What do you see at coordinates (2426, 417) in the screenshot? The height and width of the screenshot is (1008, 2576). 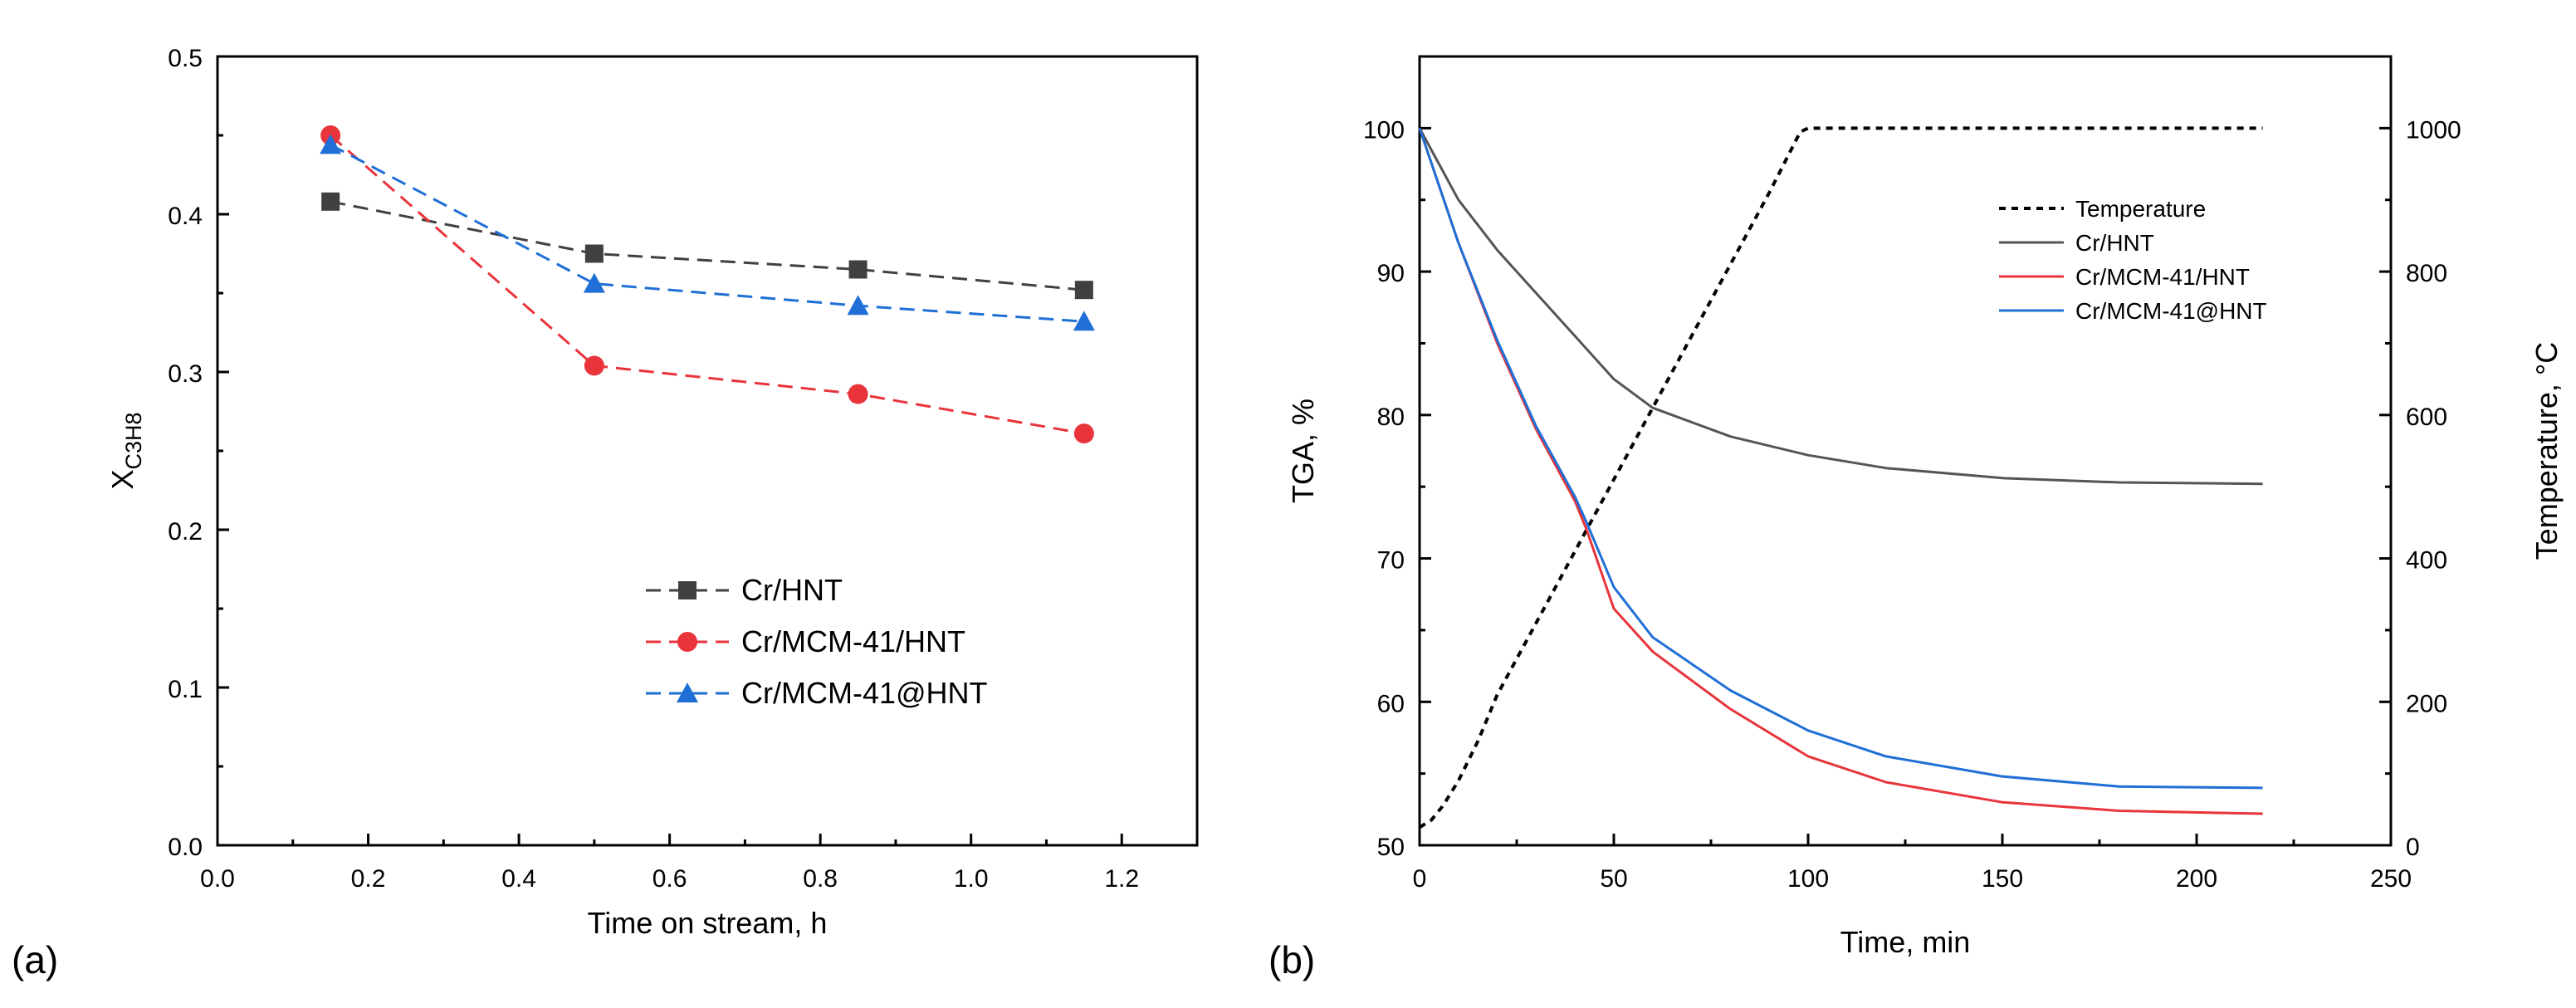 I see `right-y-tick-label: 600` at bounding box center [2426, 417].